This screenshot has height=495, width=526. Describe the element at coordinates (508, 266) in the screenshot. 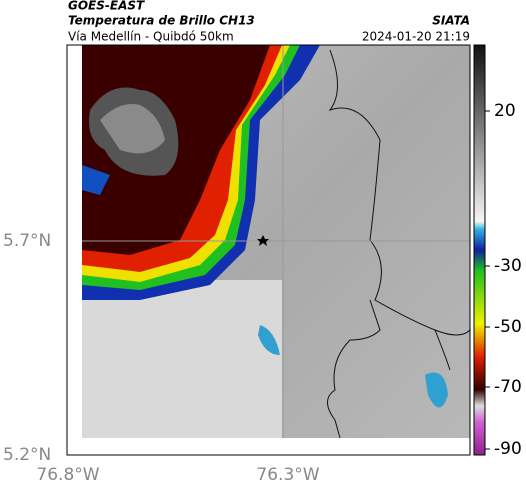

I see `colorbar-tick-label: -30` at that location.